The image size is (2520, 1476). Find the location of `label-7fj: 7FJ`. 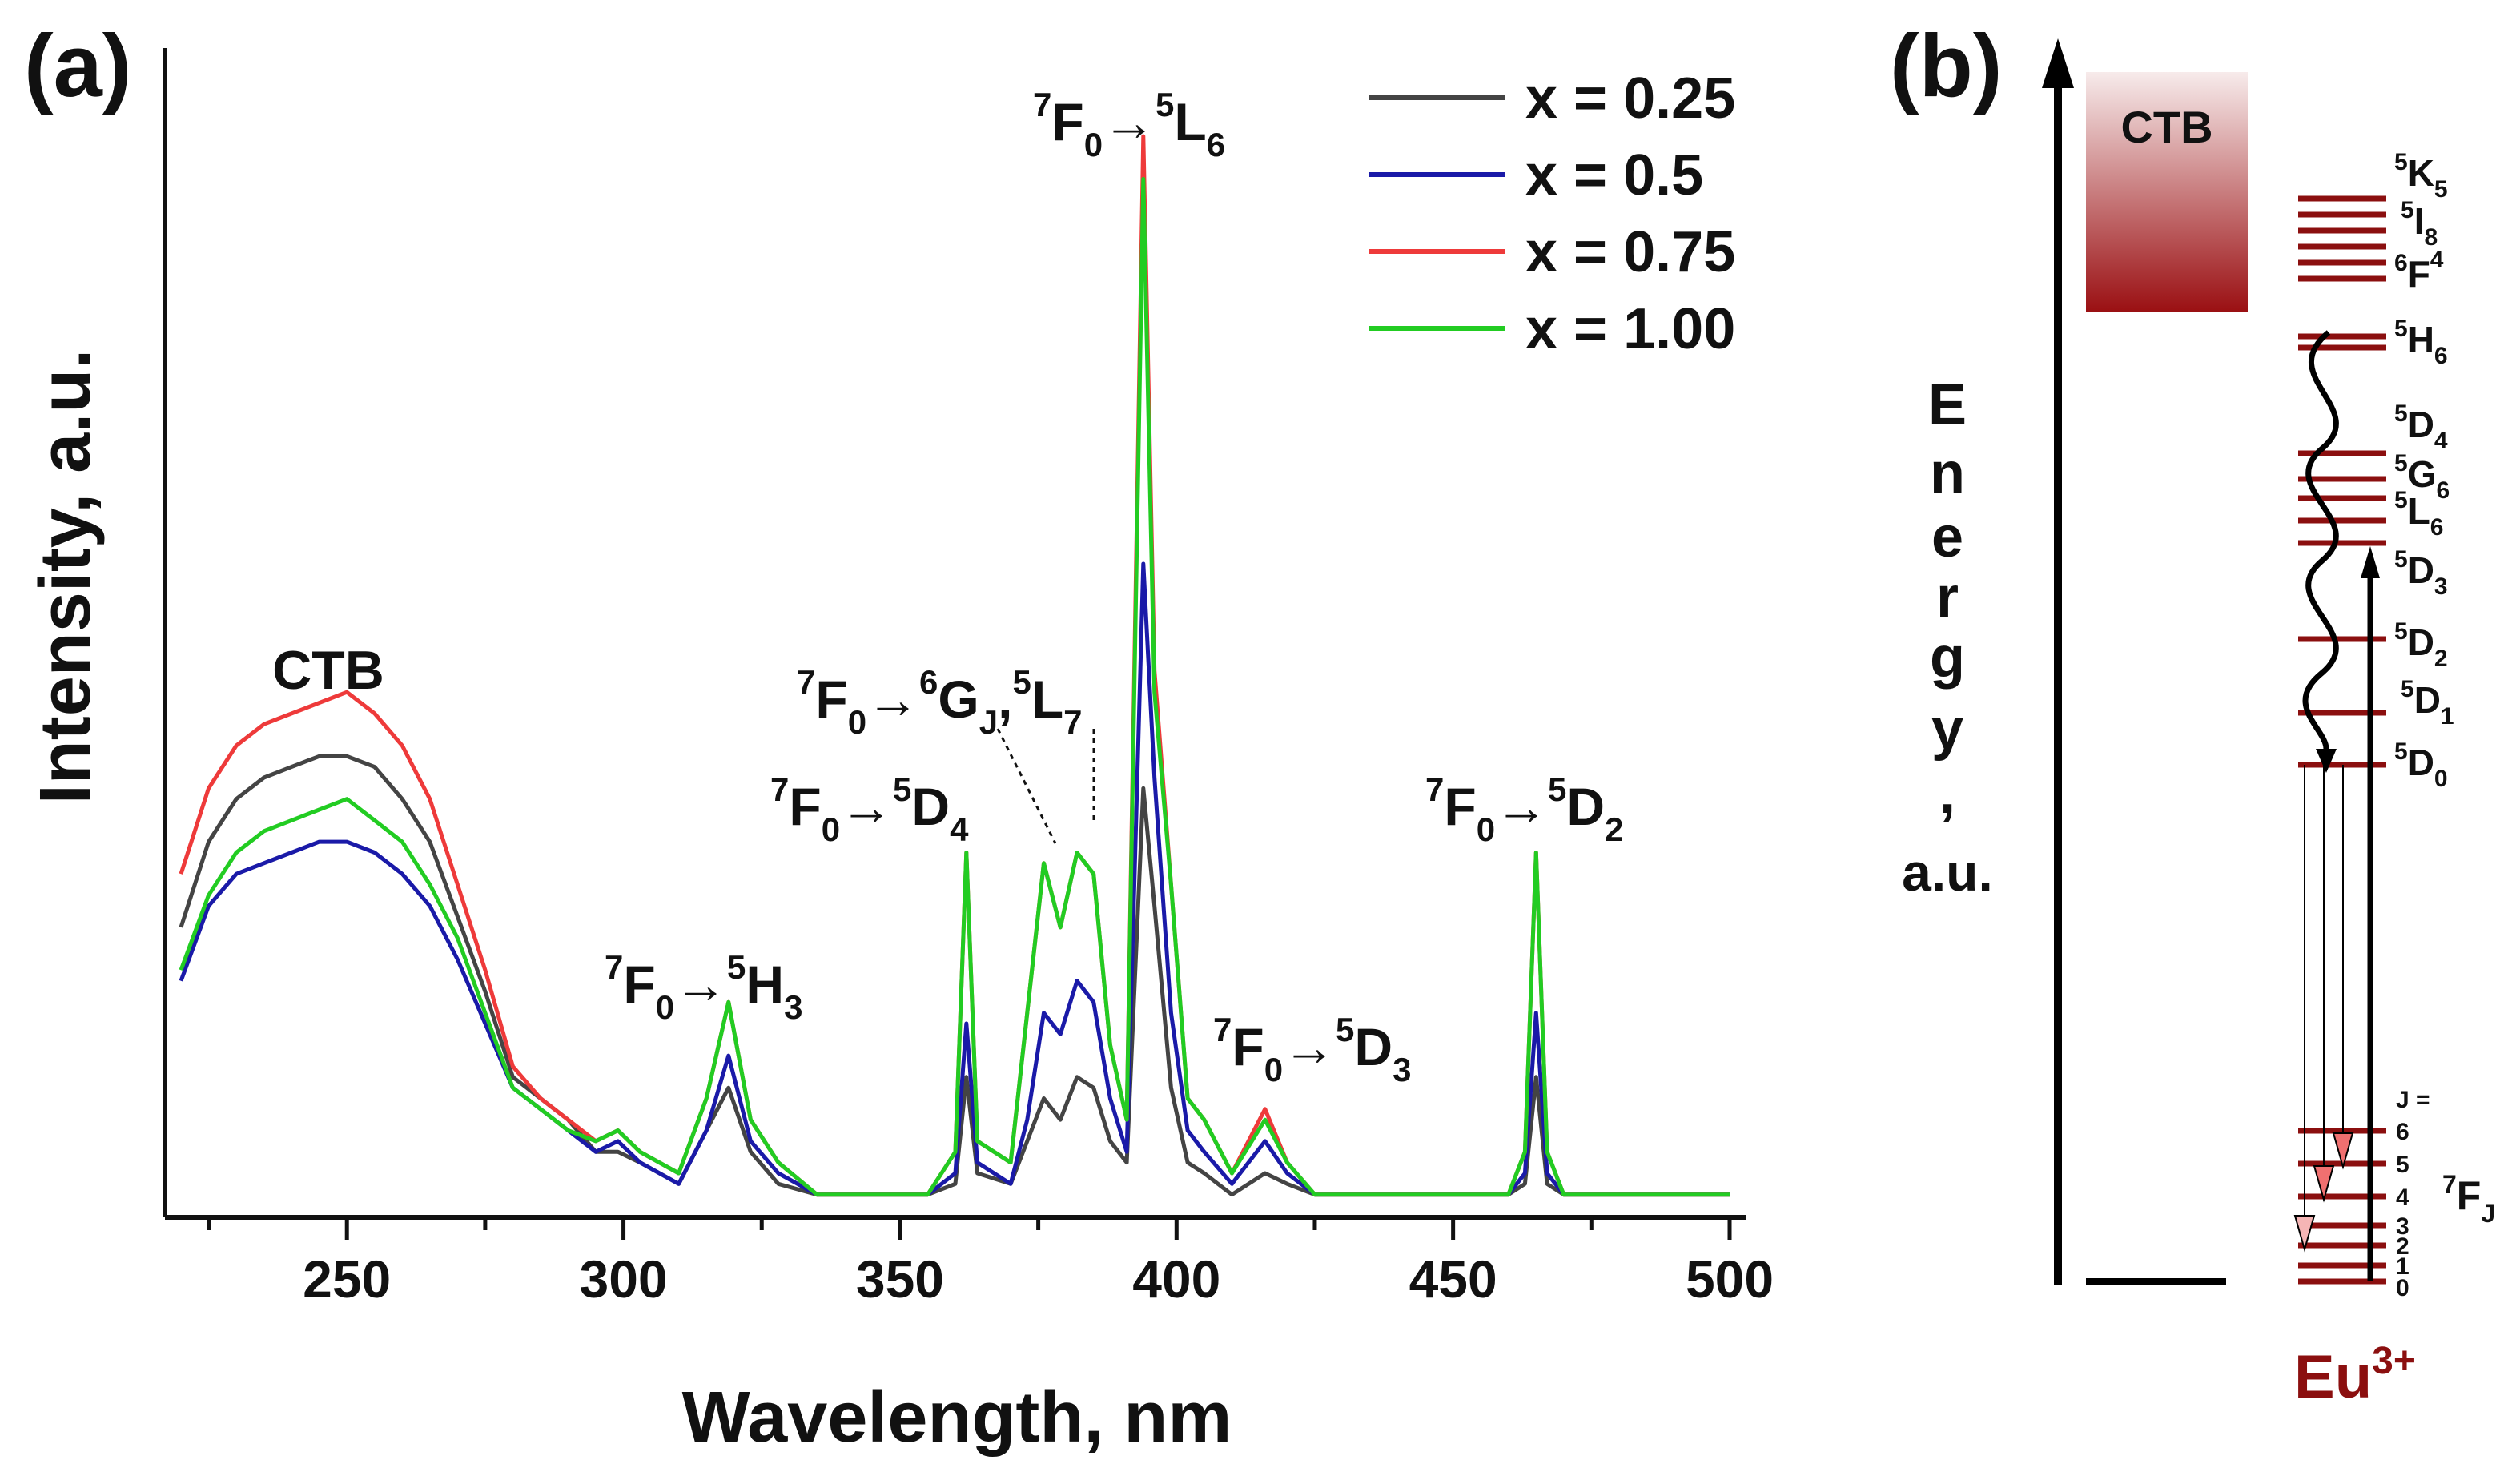

label-7fj: 7FJ is located at coordinates (2468, 1199).